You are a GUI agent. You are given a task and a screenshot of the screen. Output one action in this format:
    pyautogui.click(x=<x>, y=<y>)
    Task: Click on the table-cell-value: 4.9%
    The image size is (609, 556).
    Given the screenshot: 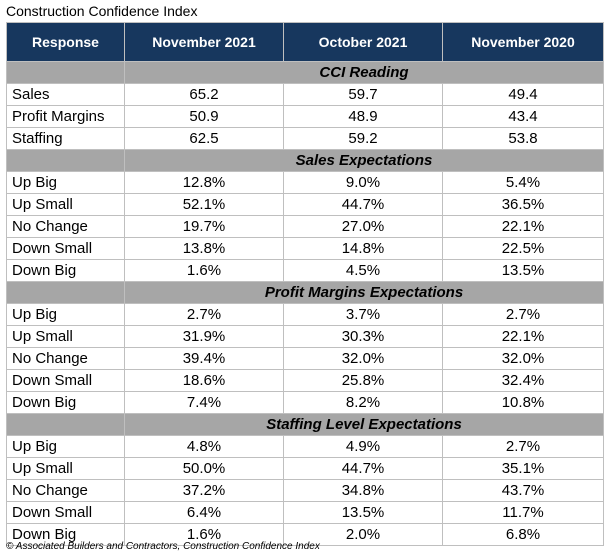 What is the action you would take?
    pyautogui.click(x=363, y=446)
    